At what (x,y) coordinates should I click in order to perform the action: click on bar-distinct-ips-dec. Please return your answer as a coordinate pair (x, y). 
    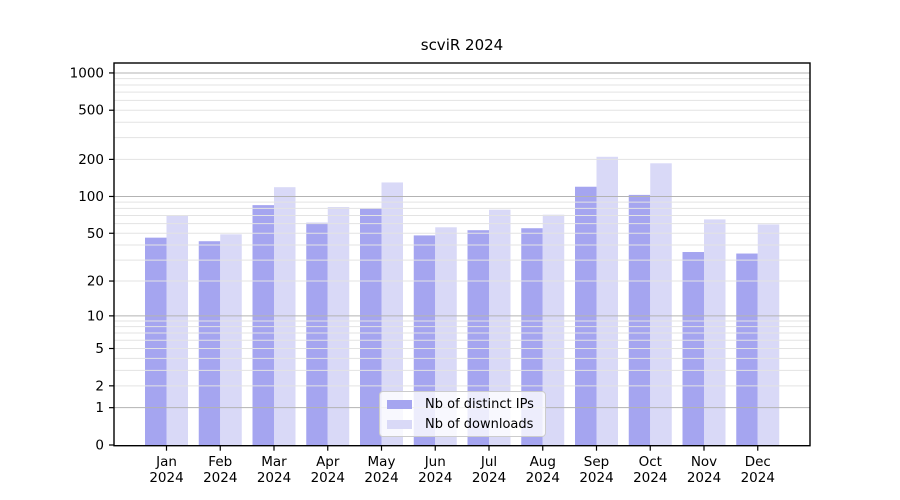
    Looking at the image, I should click on (747, 349).